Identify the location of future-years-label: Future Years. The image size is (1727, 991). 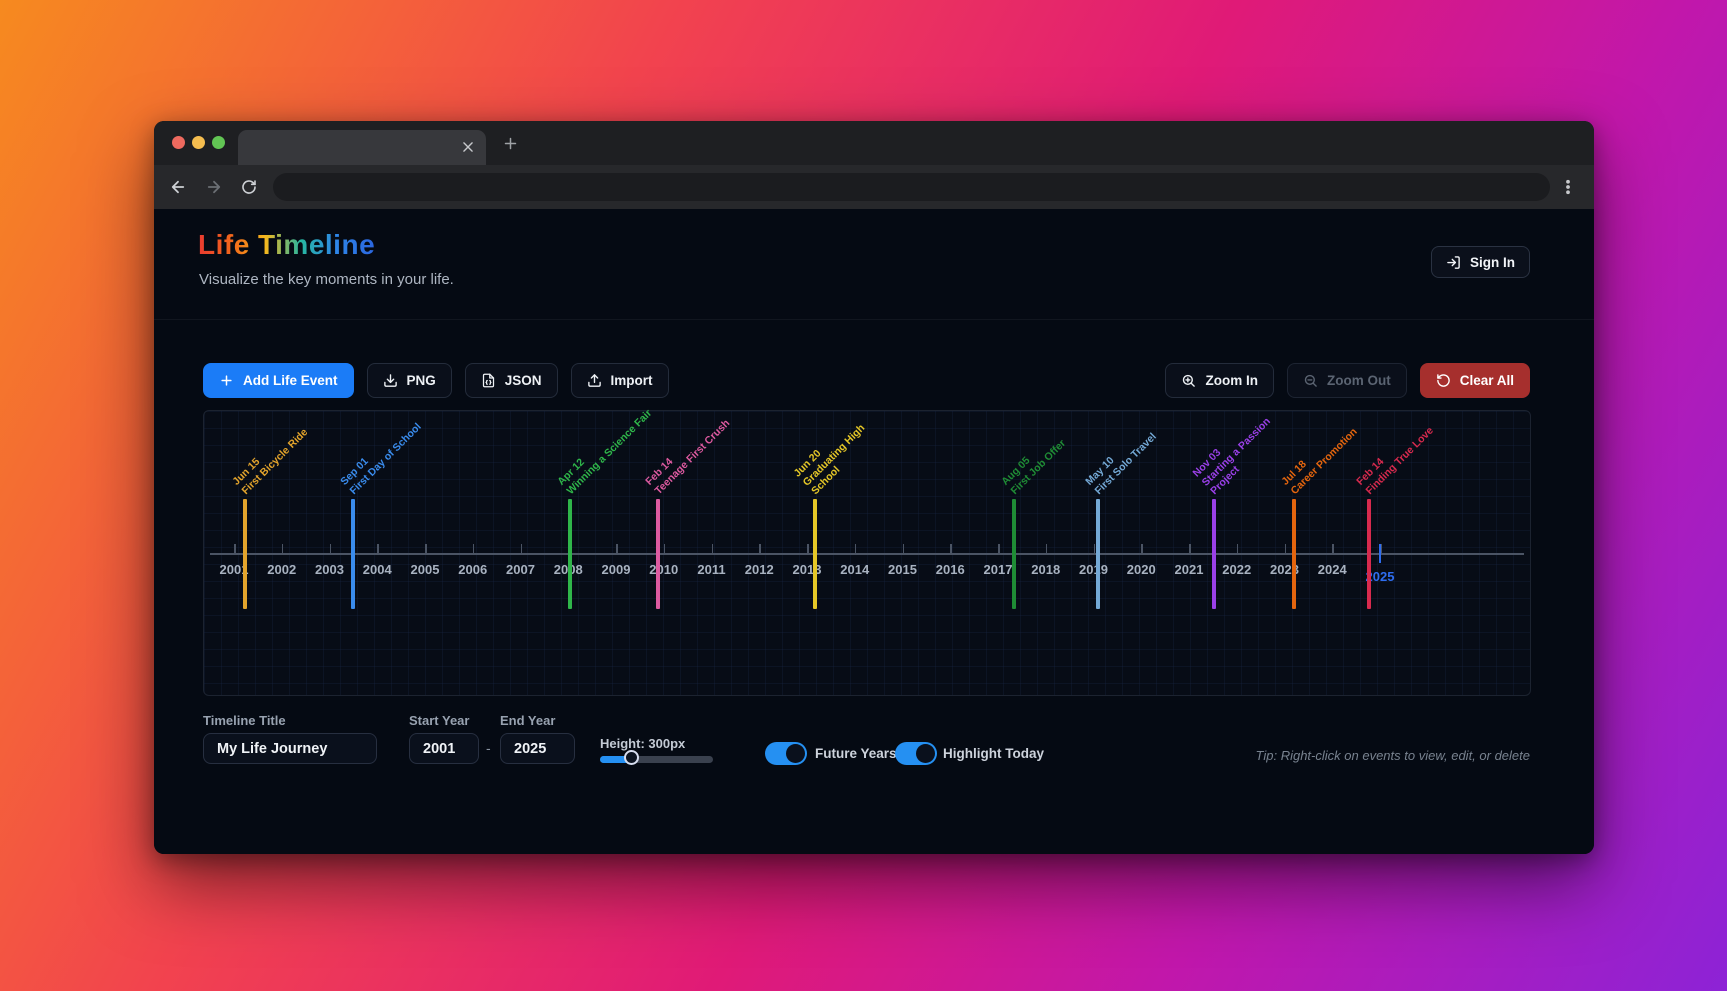
(856, 753).